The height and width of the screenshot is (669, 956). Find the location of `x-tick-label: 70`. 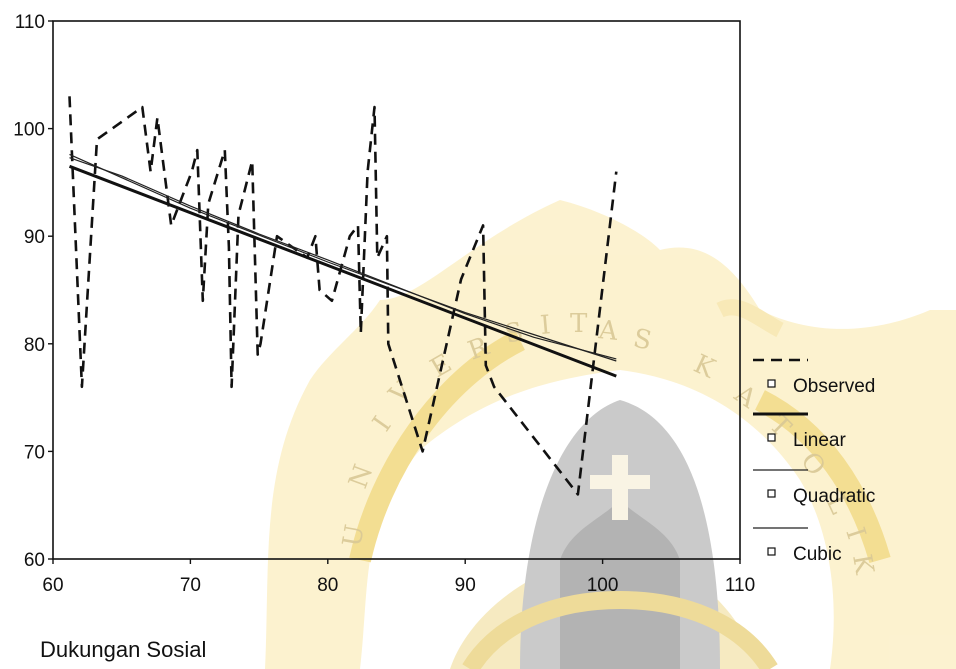

x-tick-label: 70 is located at coordinates (190, 585).